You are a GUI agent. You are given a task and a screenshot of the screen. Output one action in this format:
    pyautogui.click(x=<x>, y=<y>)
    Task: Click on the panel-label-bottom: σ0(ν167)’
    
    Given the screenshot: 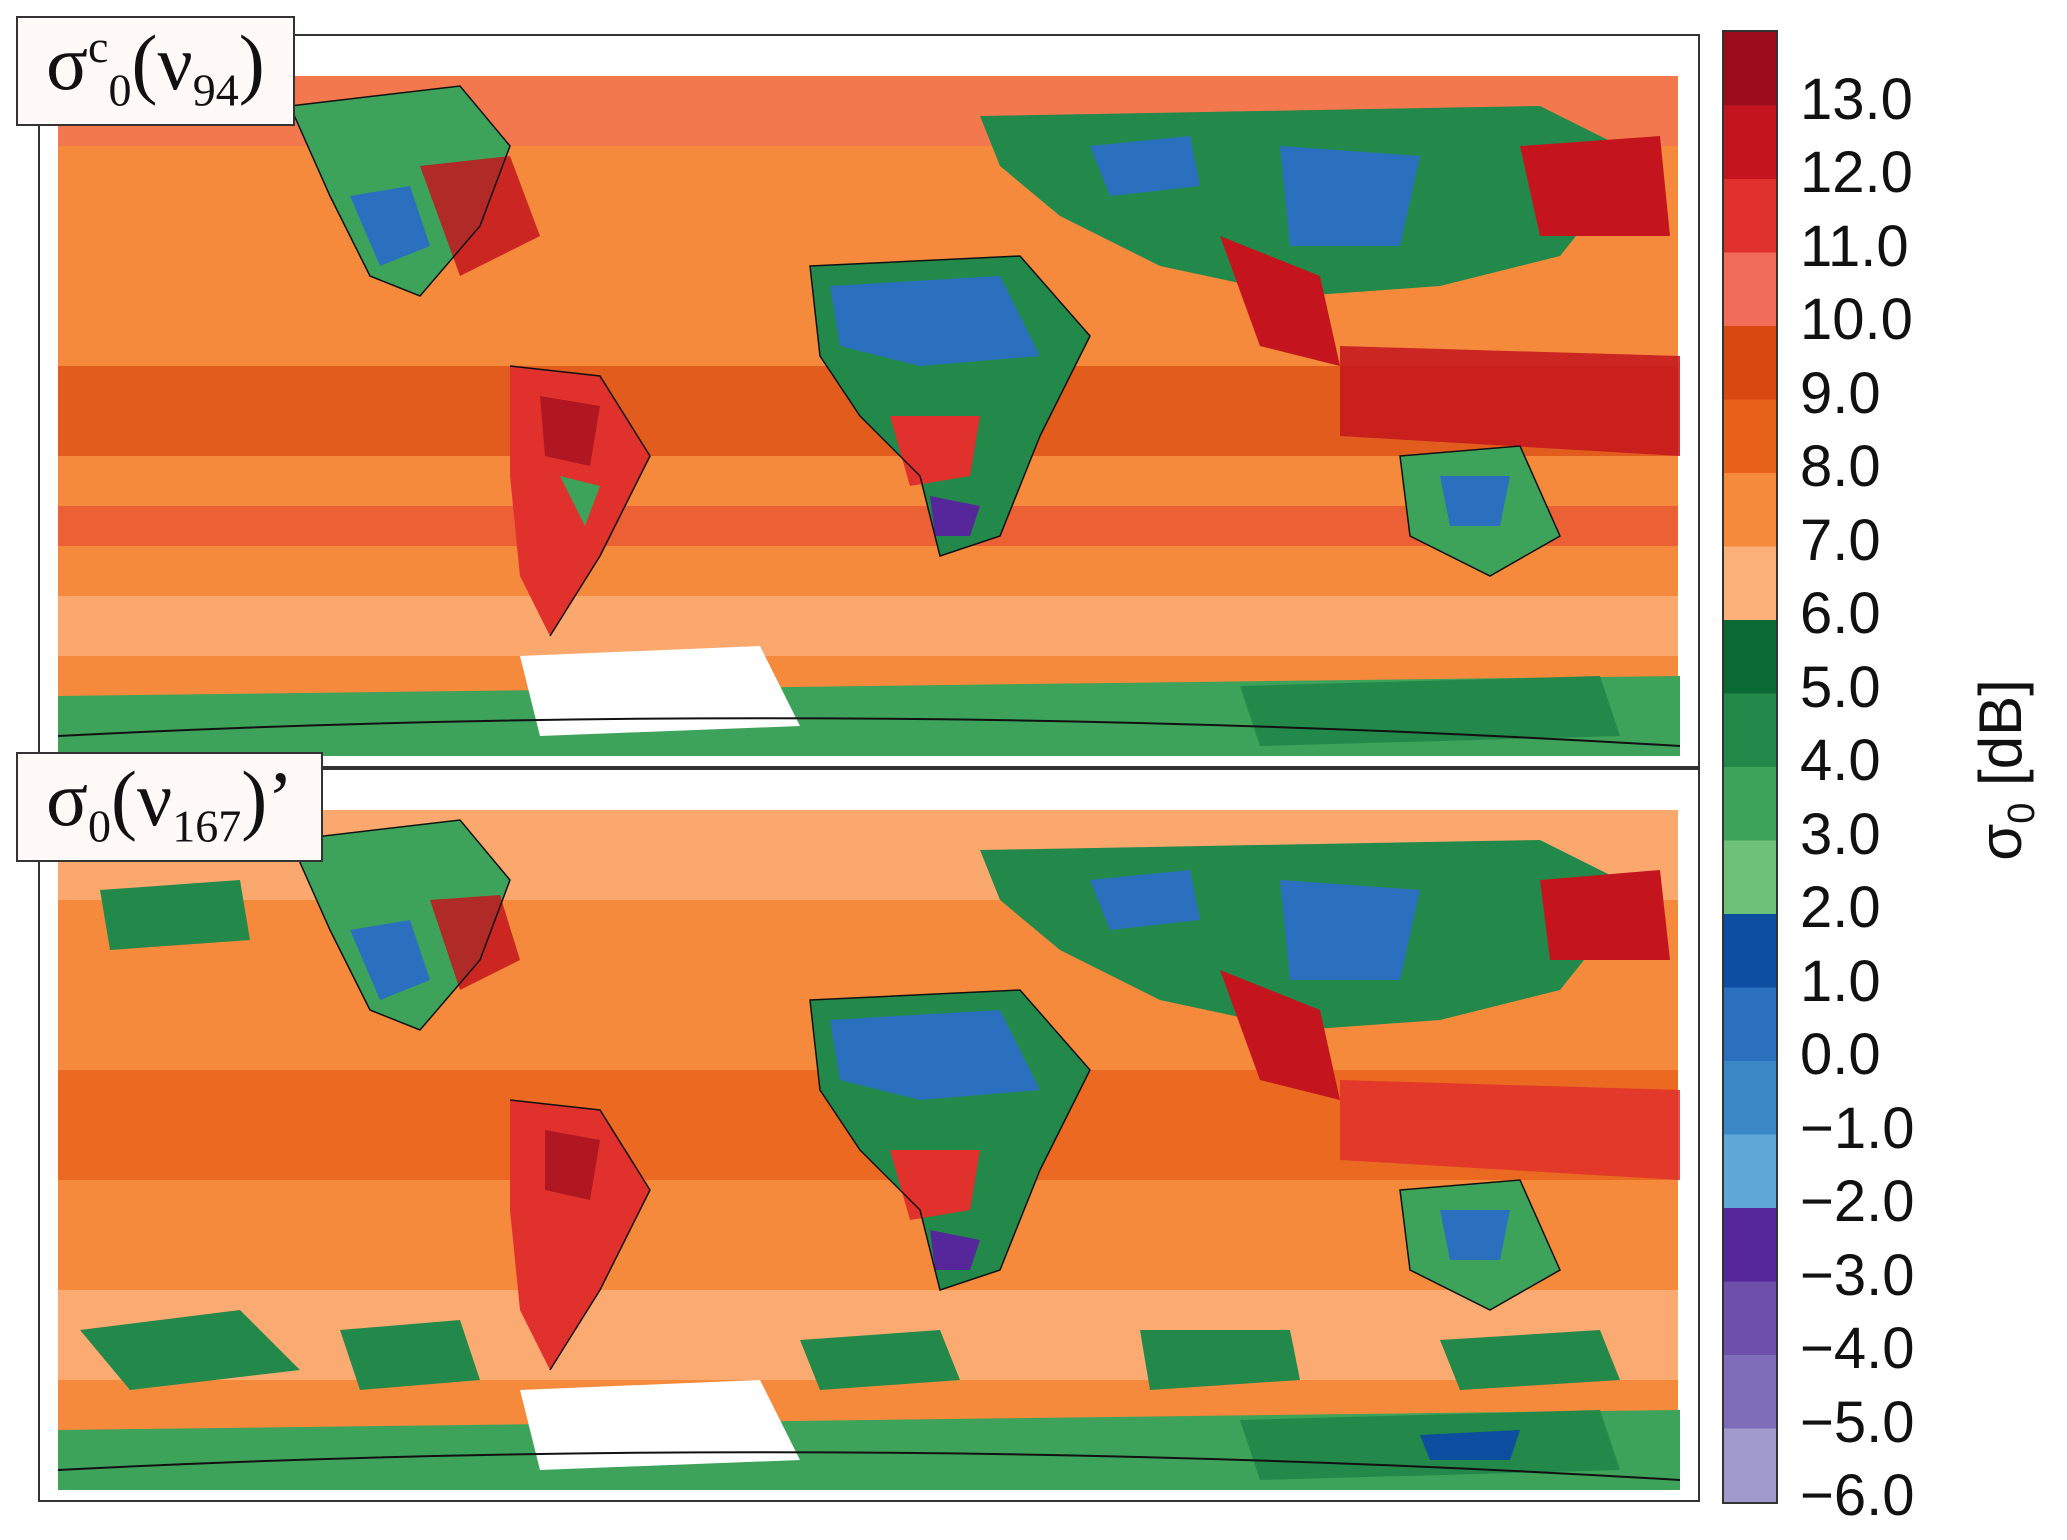 What is the action you would take?
    pyautogui.click(x=170, y=807)
    